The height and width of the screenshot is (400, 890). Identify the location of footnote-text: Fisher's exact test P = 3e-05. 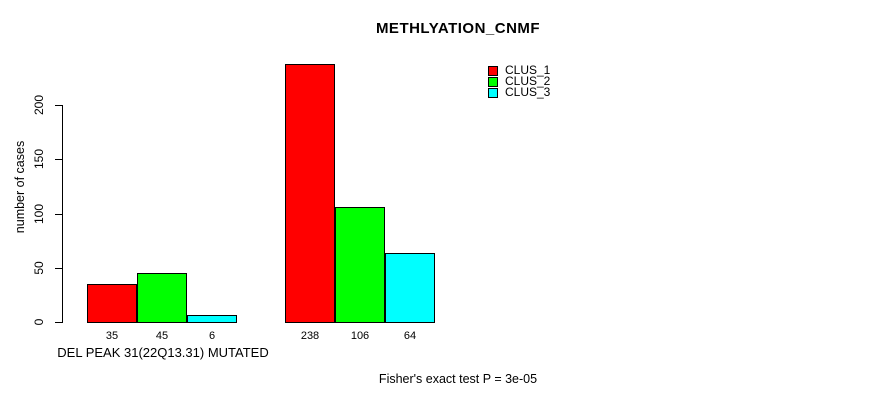
(458, 379).